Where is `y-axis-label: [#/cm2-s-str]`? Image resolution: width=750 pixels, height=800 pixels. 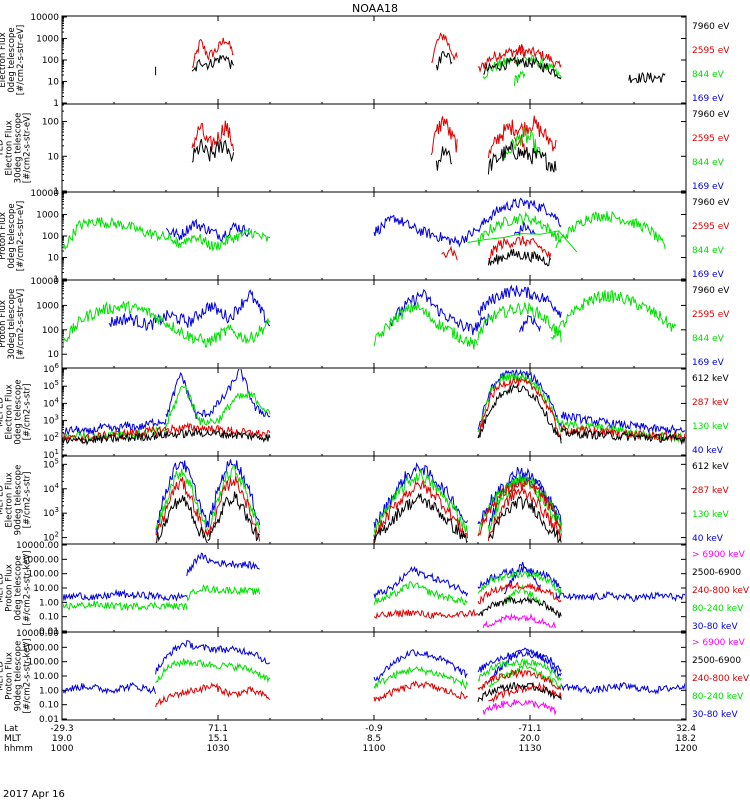
y-axis-label: [#/cm2-s-str] is located at coordinates (28, 412).